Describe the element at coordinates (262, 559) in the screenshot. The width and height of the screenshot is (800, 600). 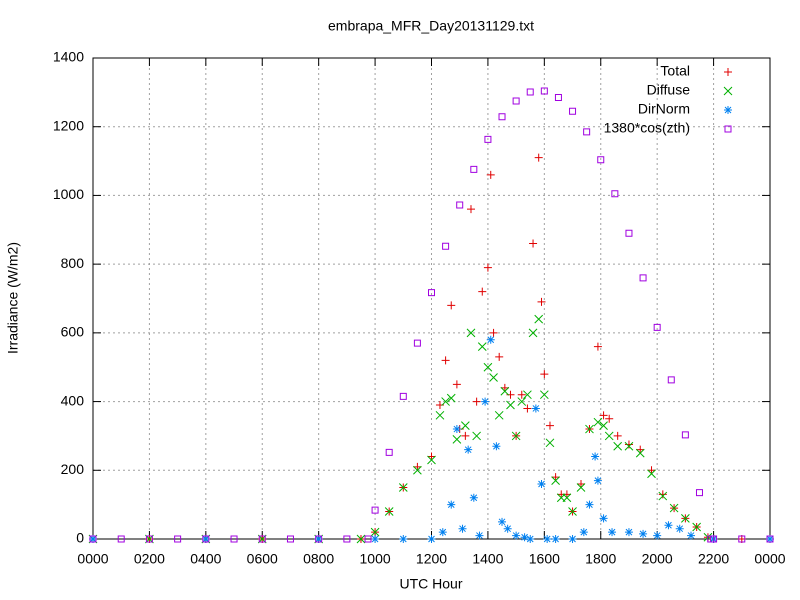
I see `x-tick-label: 0600` at that location.